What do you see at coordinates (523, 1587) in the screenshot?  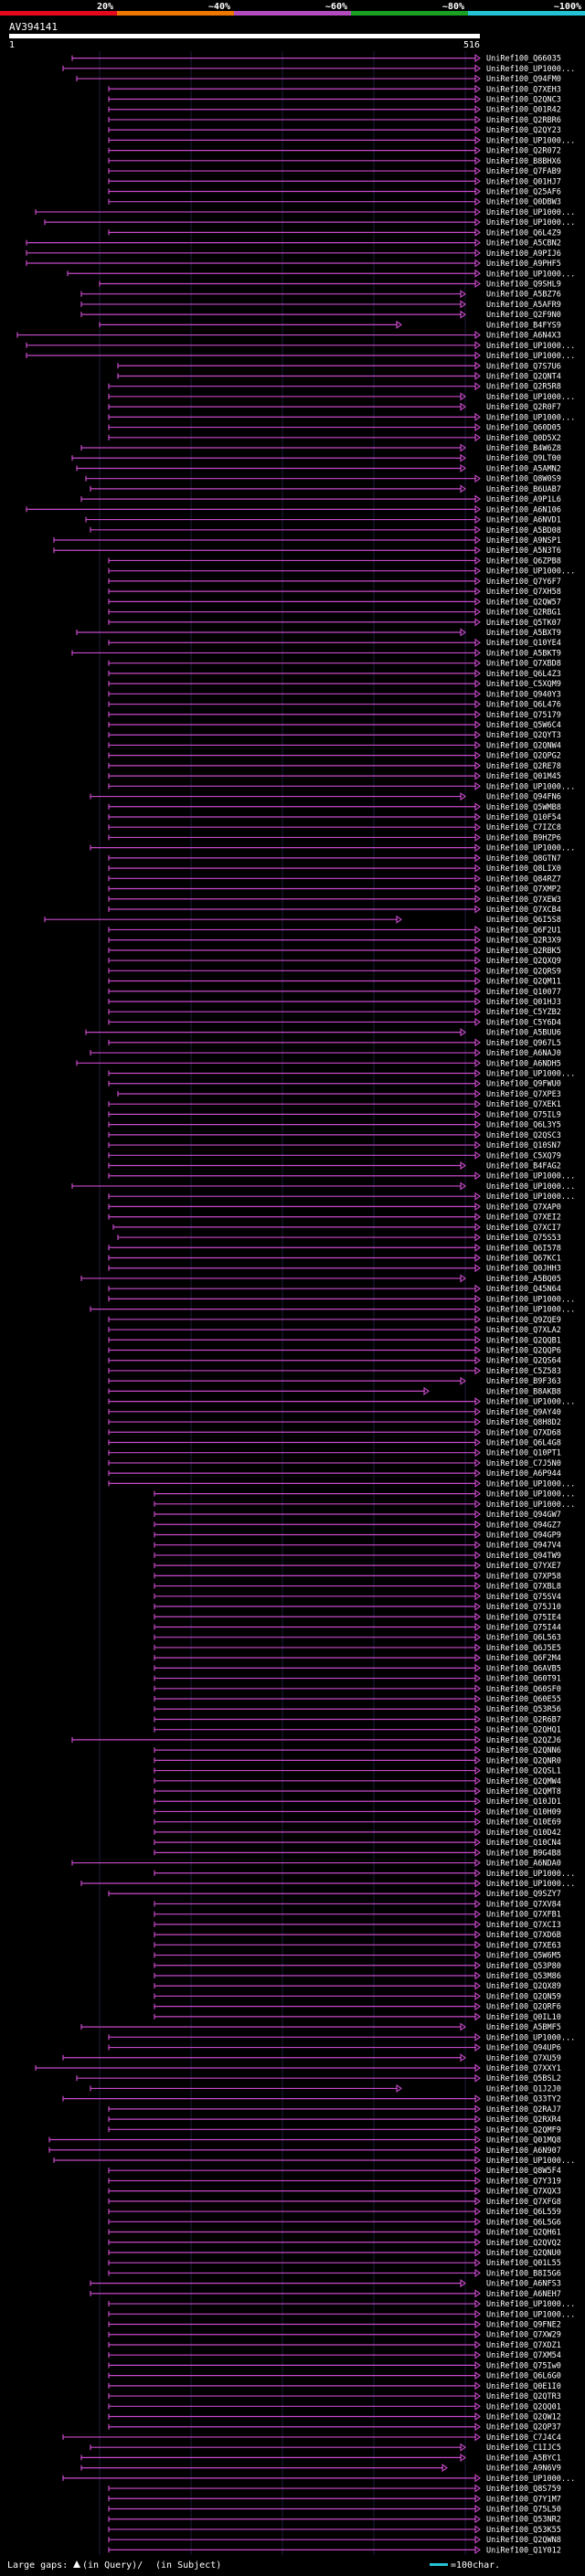 I see `hit-label: UniRef100_Q7XBL8` at bounding box center [523, 1587].